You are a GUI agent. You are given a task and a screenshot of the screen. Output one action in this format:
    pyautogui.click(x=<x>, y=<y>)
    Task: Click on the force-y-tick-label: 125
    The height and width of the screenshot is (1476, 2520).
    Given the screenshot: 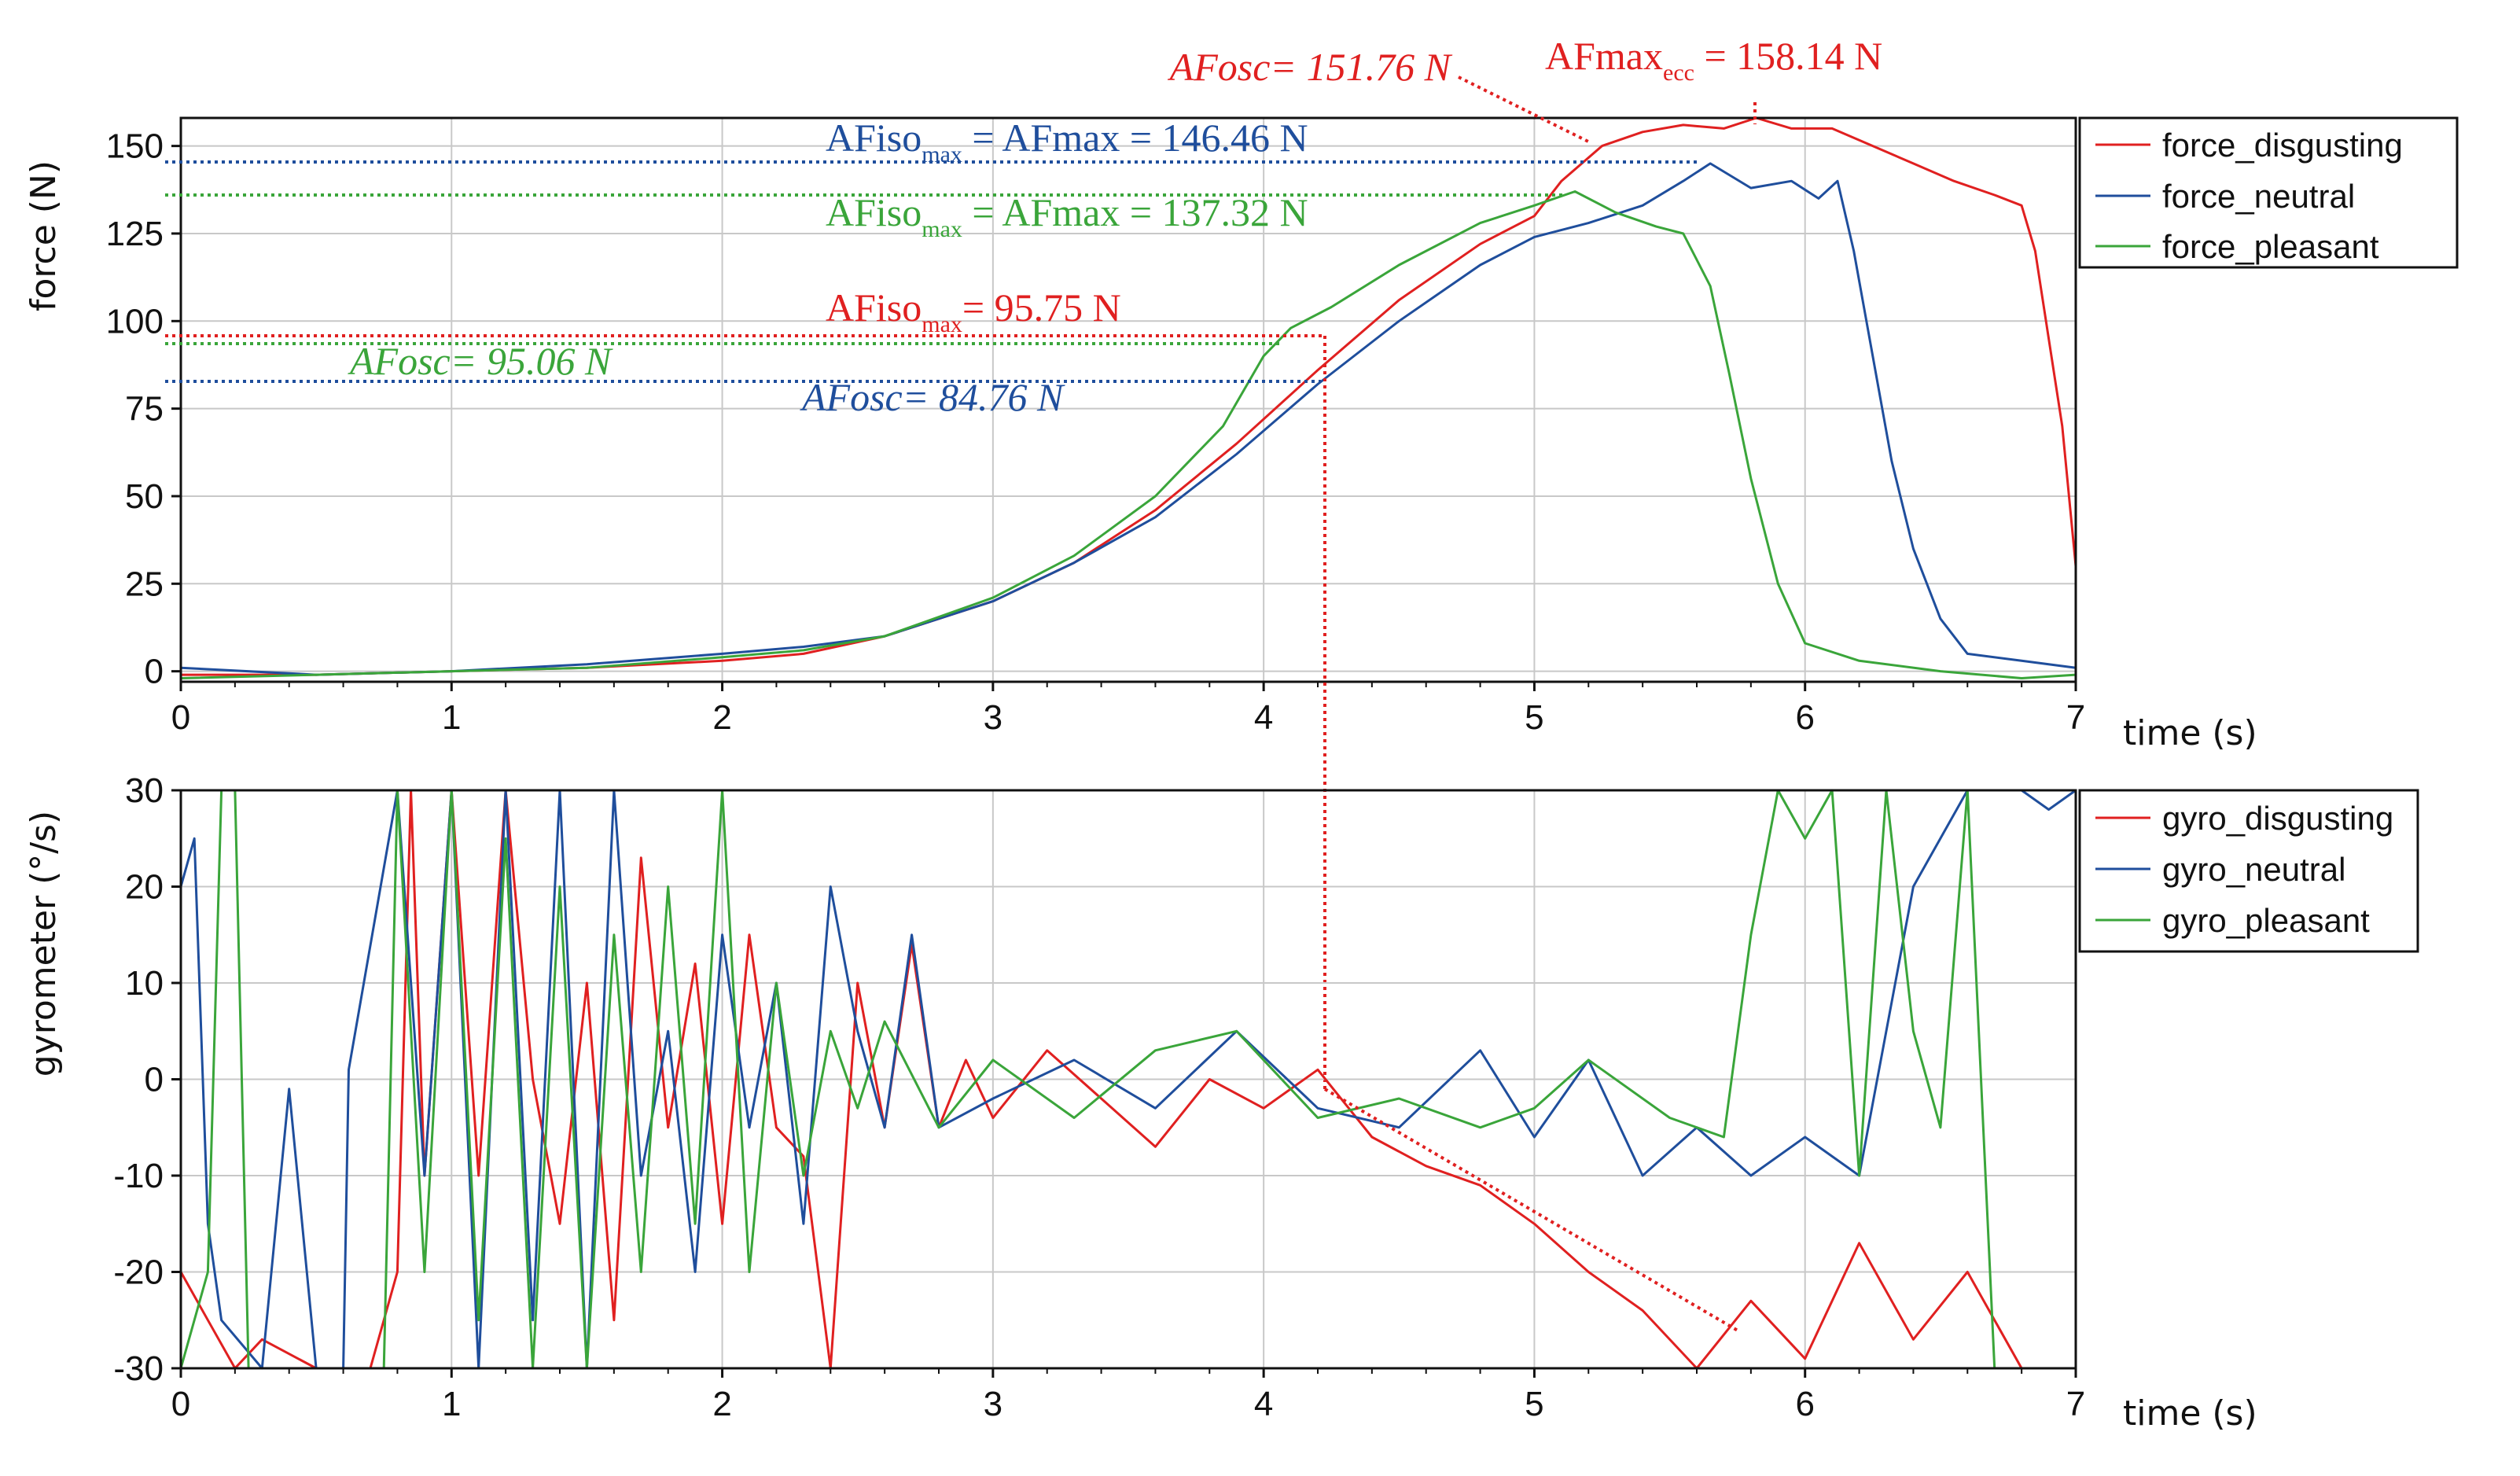 What is the action you would take?
    pyautogui.click(x=135, y=234)
    